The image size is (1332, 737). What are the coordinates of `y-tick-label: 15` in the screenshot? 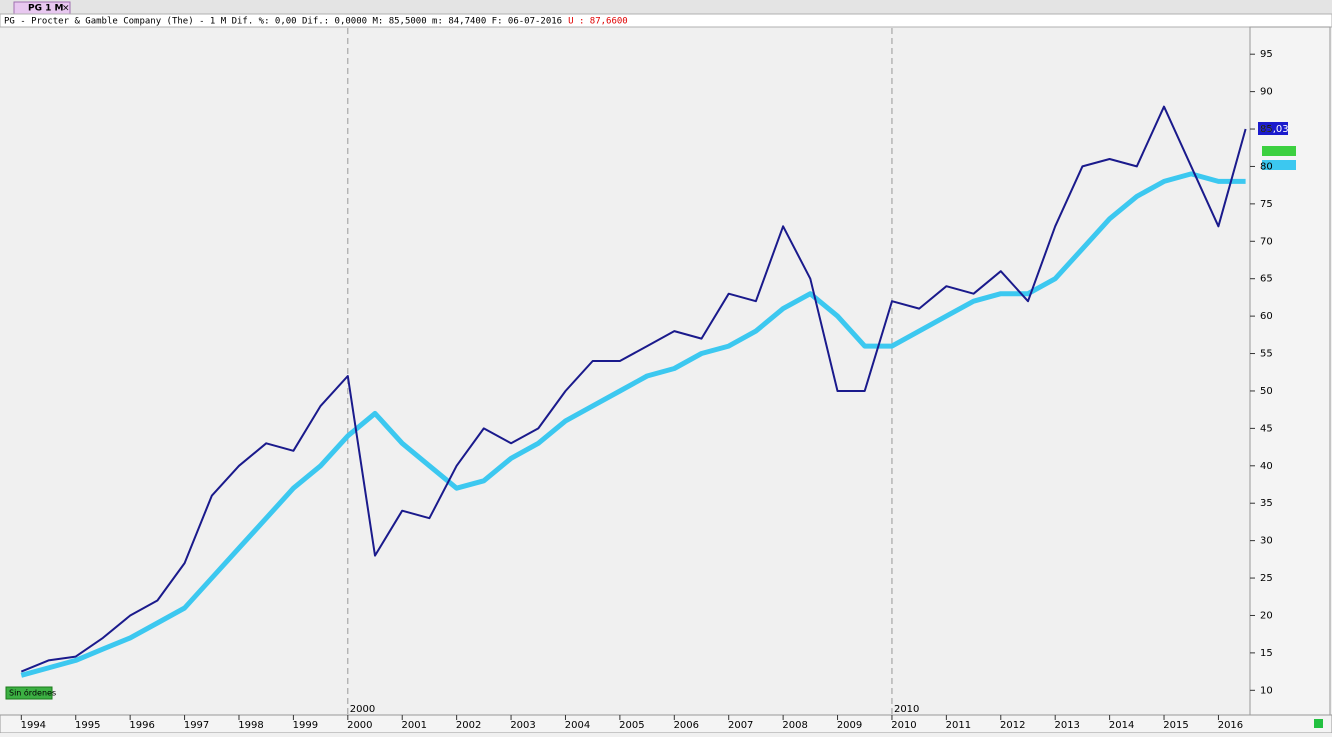 It's located at (1266, 653).